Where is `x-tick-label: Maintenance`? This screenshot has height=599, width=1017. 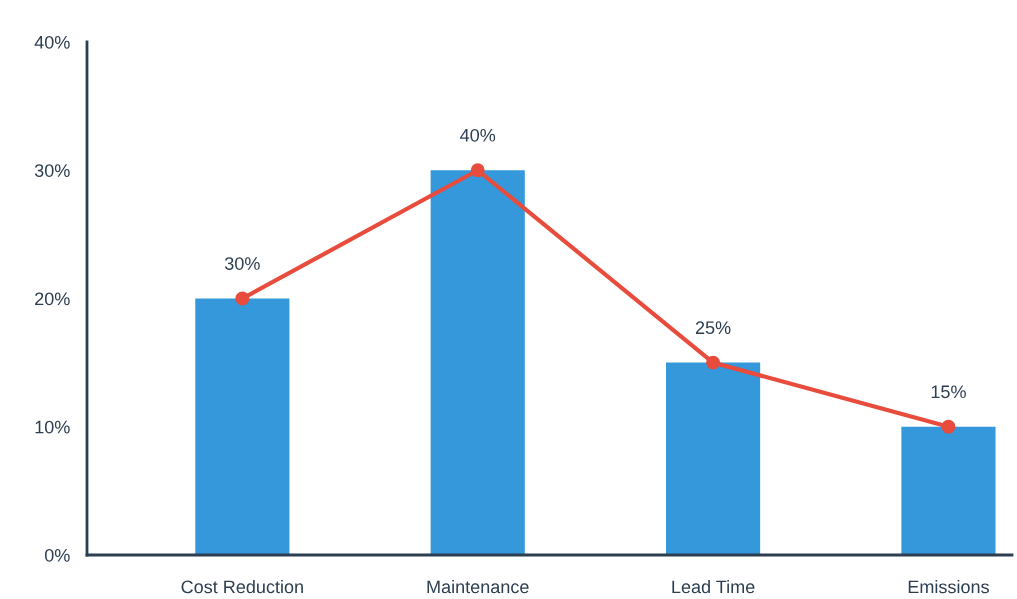
x-tick-label: Maintenance is located at coordinates (478, 587).